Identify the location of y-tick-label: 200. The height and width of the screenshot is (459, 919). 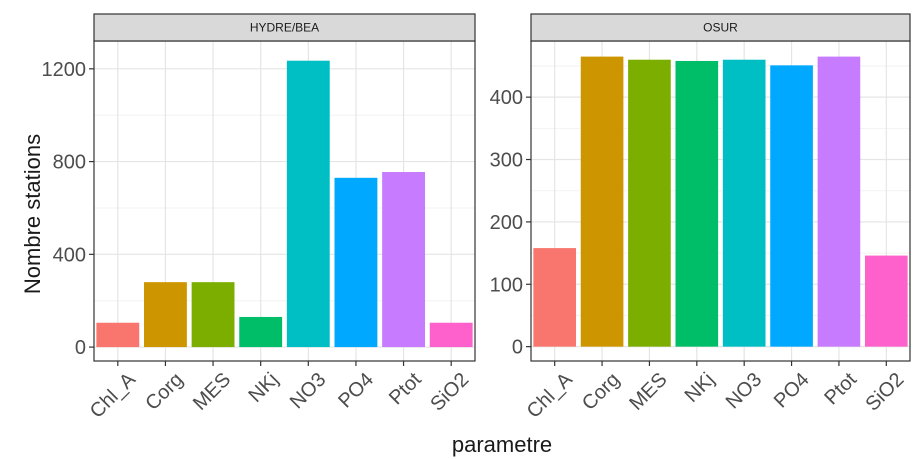
(506, 223).